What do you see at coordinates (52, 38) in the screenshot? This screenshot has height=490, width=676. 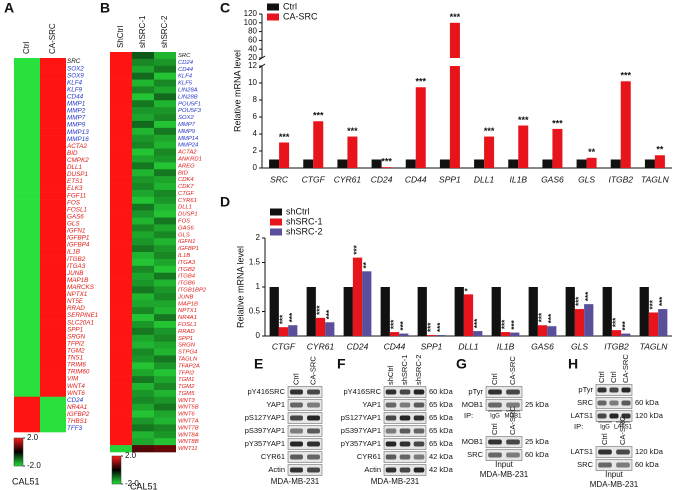 I see `column-label: CA-SRC` at bounding box center [52, 38].